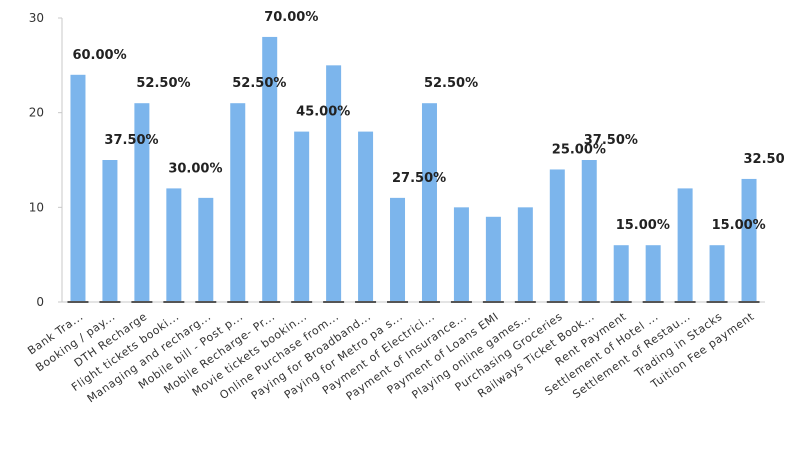 The image size is (785, 458). I want to click on data-label: 27.50%, so click(419, 178).